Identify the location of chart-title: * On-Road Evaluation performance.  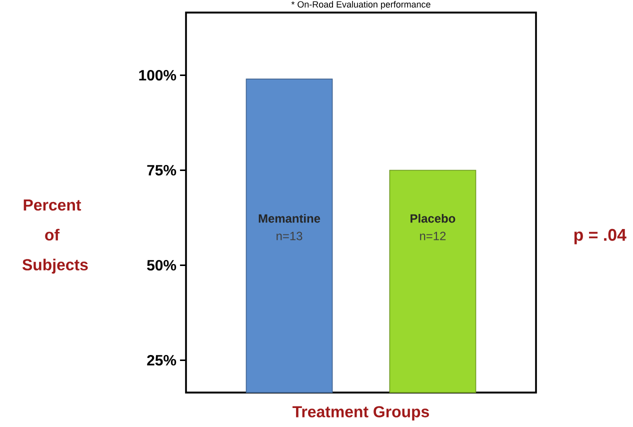
(360, 5).